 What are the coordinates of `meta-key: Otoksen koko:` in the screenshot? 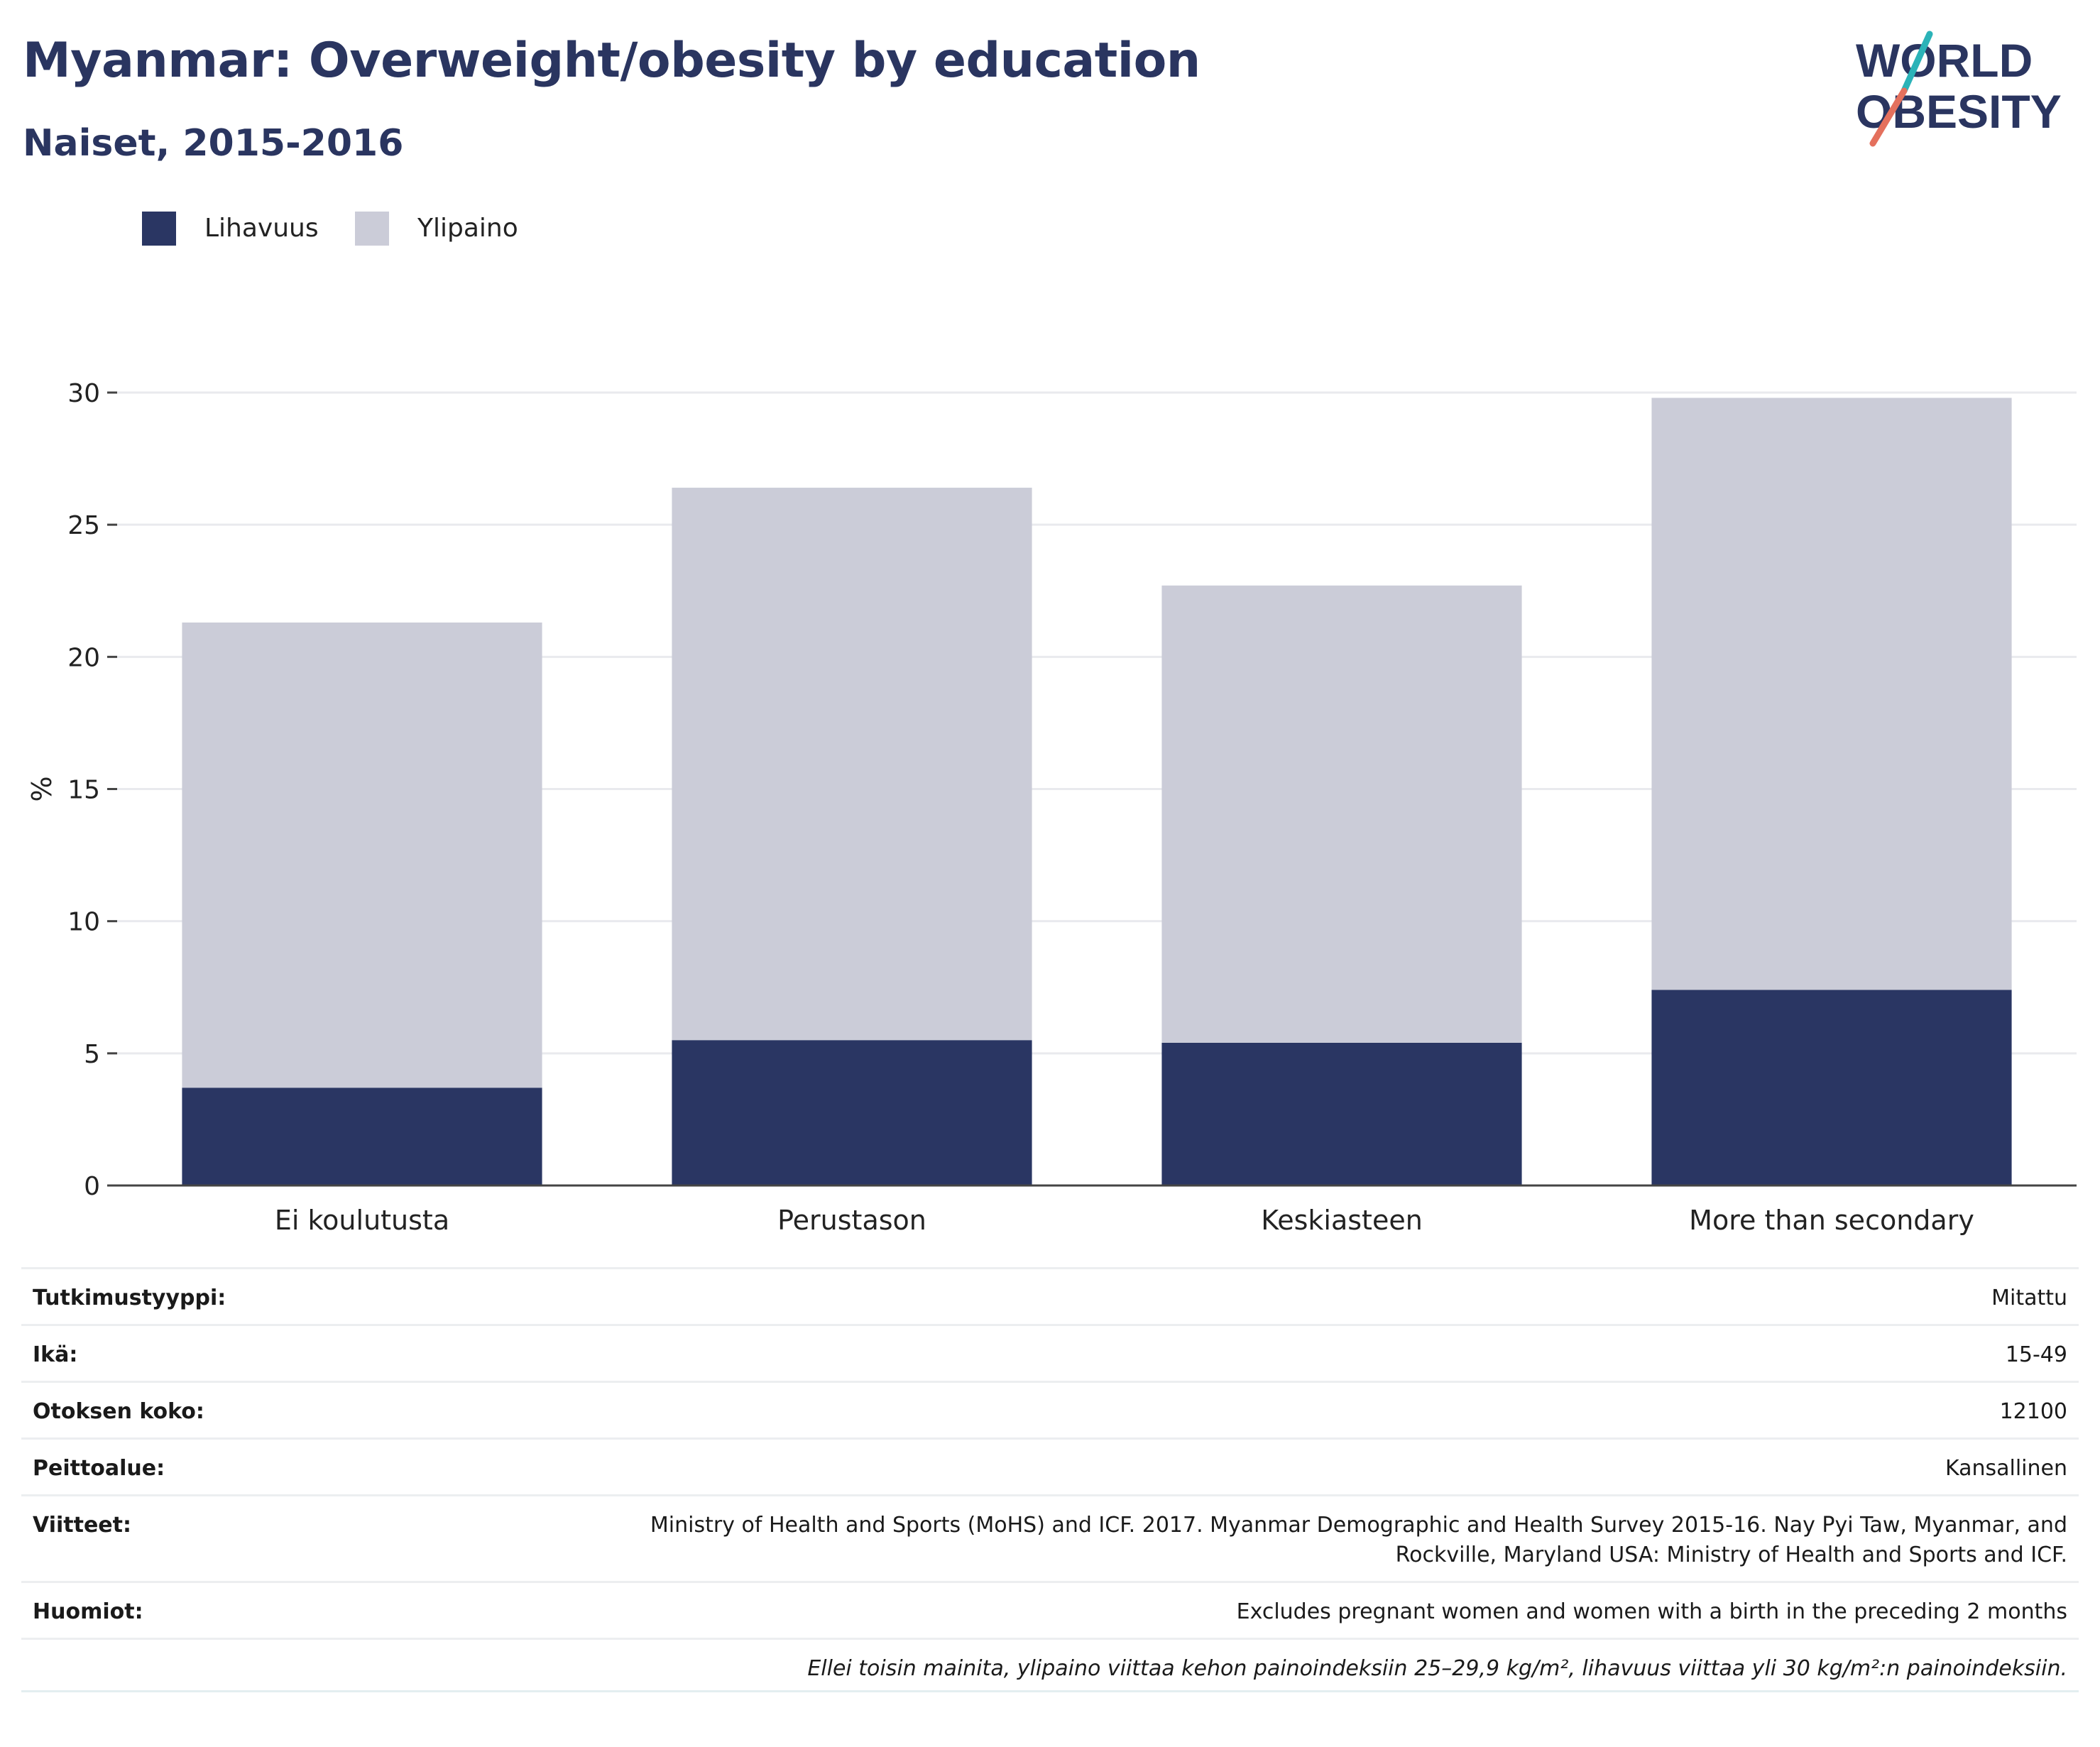 It's located at (170, 1410).